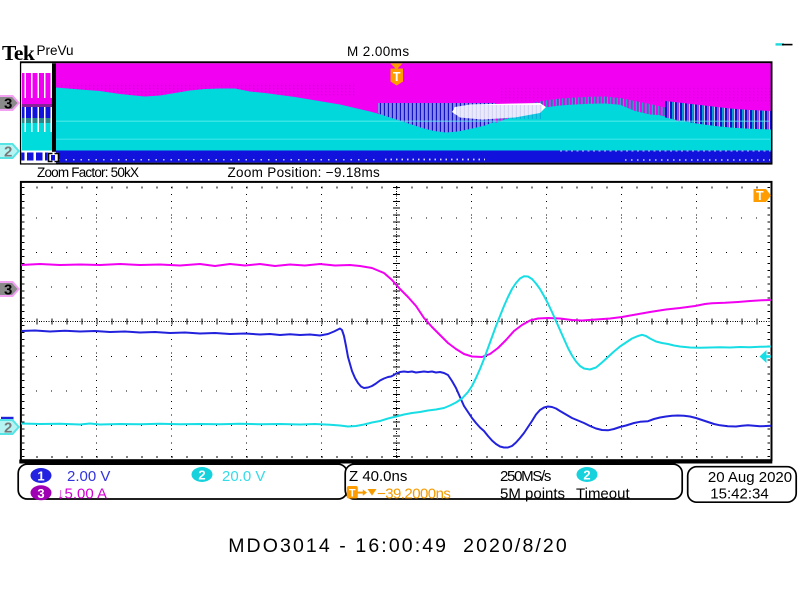 The width and height of the screenshot is (800, 600). Describe the element at coordinates (88, 172) in the screenshot. I see `svg-text: Zoom Factor: 50kX` at that location.